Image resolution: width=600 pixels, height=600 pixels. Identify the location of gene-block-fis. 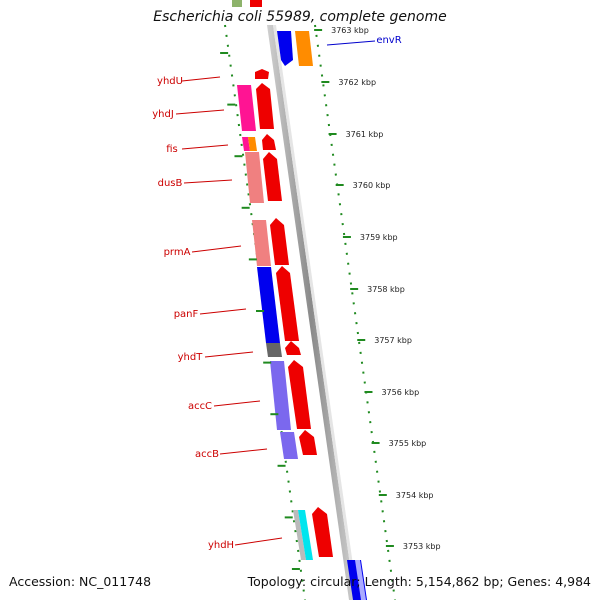
(246, 144).